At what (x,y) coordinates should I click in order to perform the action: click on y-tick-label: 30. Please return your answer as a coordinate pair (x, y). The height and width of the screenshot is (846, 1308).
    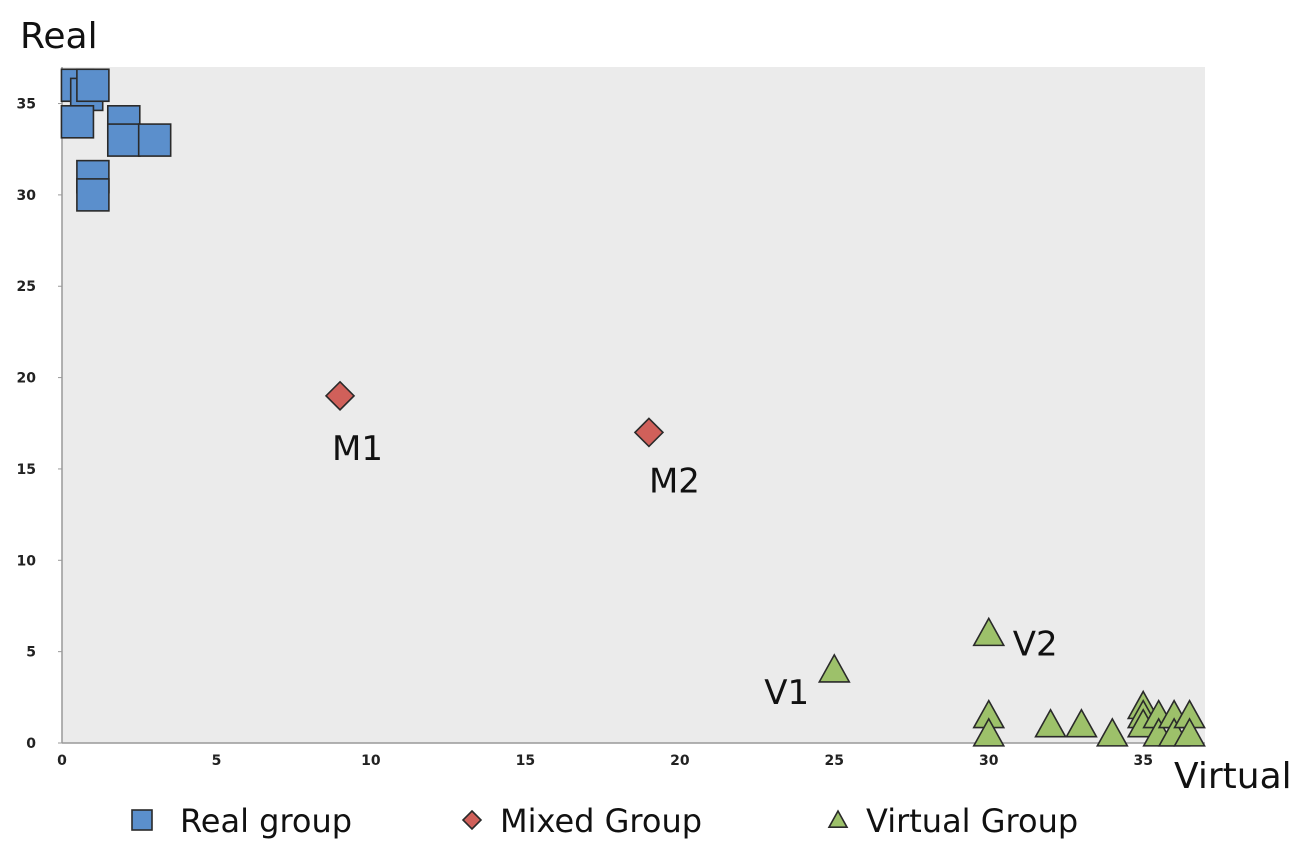
    Looking at the image, I should click on (27, 196).